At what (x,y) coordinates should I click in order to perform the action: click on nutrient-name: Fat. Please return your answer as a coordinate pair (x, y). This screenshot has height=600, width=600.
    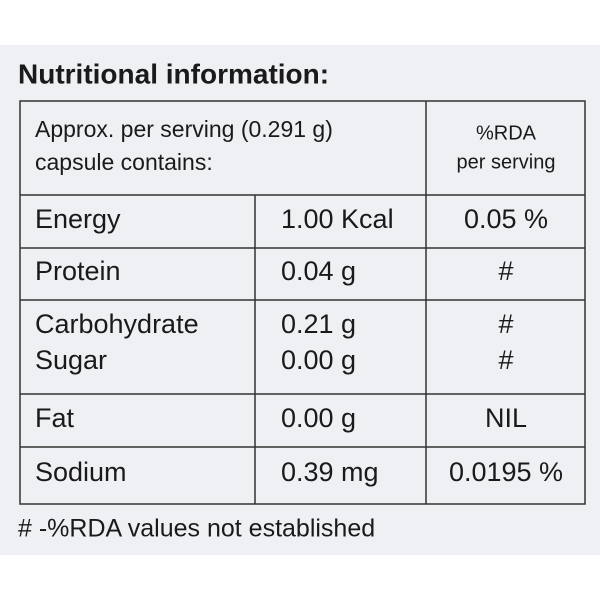
    Looking at the image, I should click on (55, 418).